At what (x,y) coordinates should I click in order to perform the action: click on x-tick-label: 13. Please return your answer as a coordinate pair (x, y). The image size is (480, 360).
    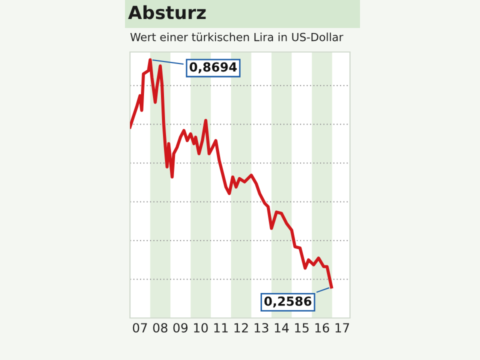
    Looking at the image, I should click on (261, 328).